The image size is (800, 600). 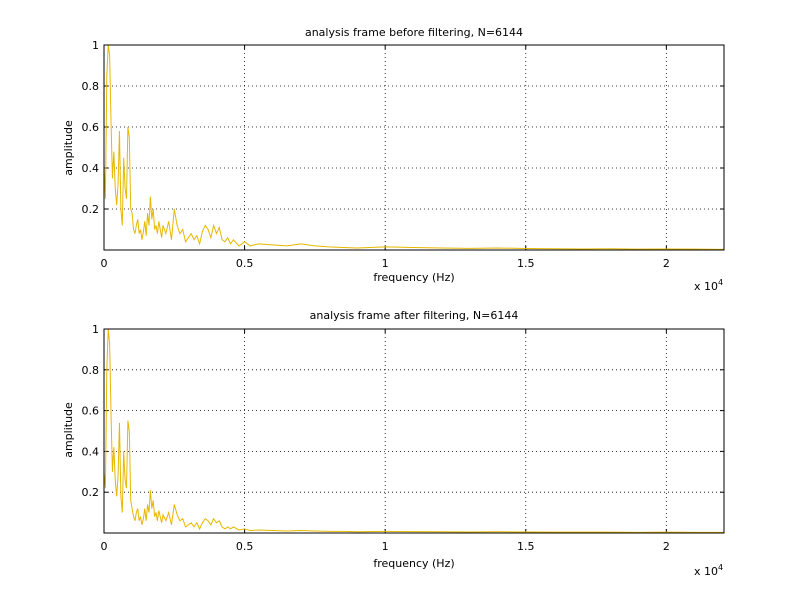 What do you see at coordinates (720, 282) in the screenshot?
I see `subplot-top-x-exponent-power: 4` at bounding box center [720, 282].